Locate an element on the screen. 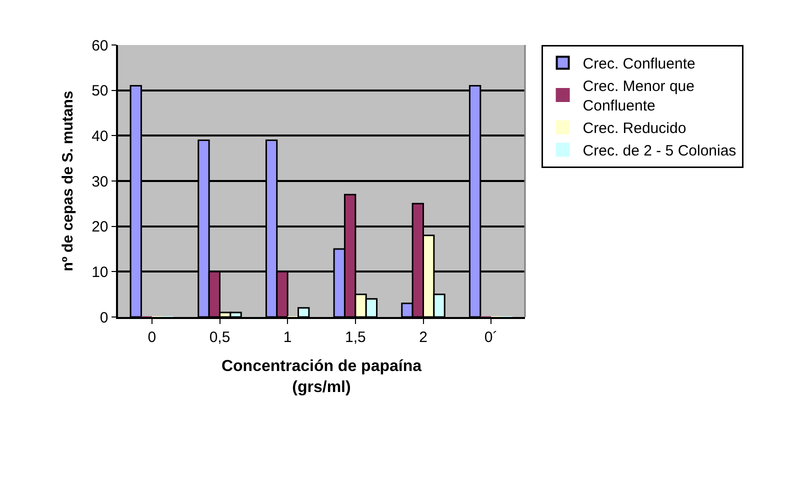  x-tick-label: 0´ is located at coordinates (491, 337).